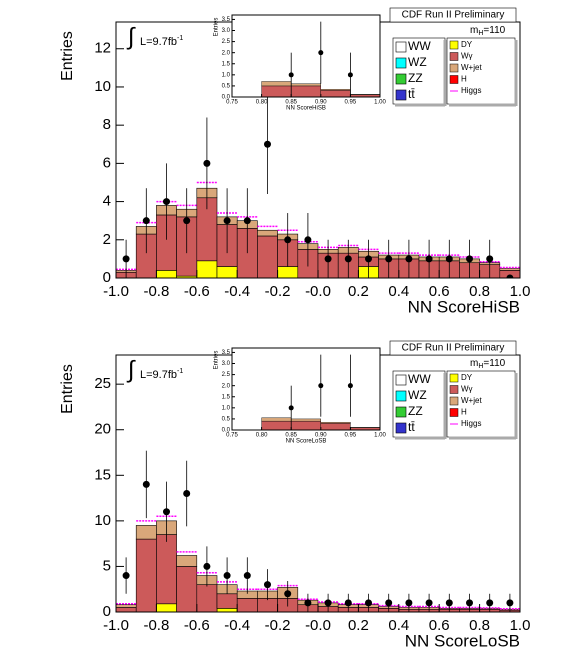 This screenshot has width=567, height=667. What do you see at coordinates (102, 383) in the screenshot?
I see `y-tick-label: 25` at bounding box center [102, 383].